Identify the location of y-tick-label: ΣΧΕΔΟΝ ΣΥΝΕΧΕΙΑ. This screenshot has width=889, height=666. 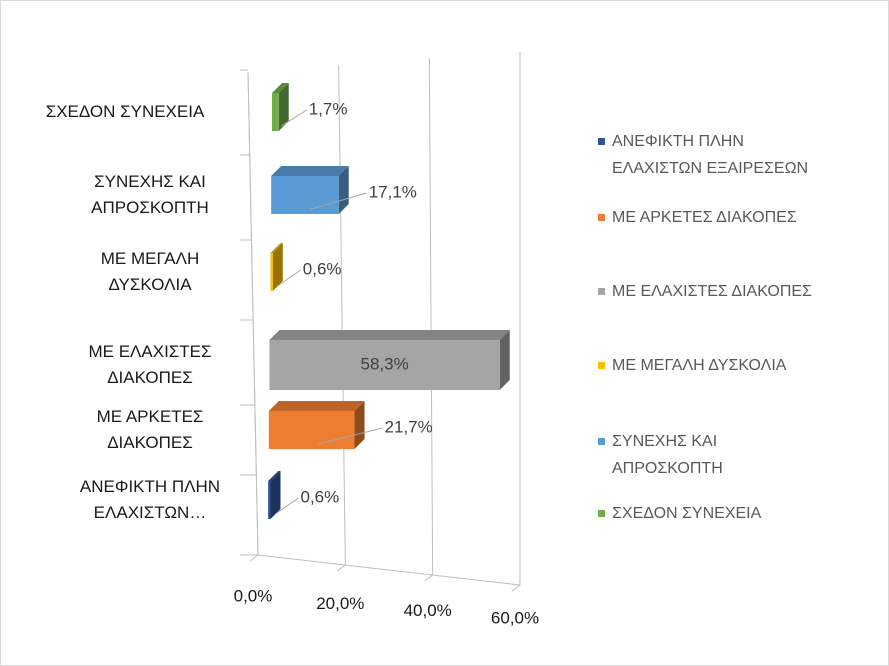
(125, 111).